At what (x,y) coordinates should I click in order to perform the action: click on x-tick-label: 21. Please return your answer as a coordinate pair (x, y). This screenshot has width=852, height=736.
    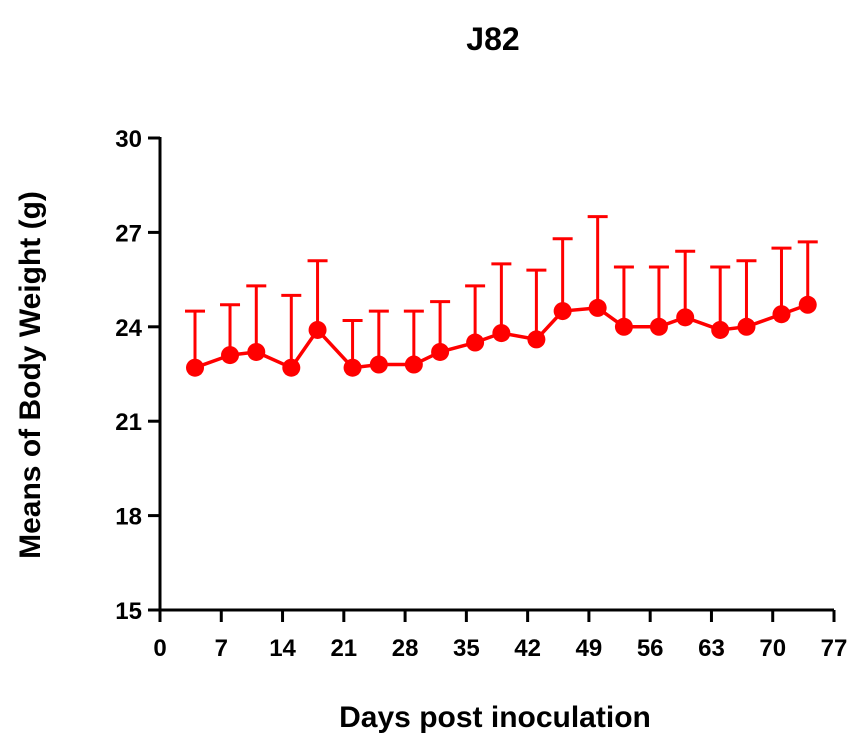
    Looking at the image, I should click on (343, 648).